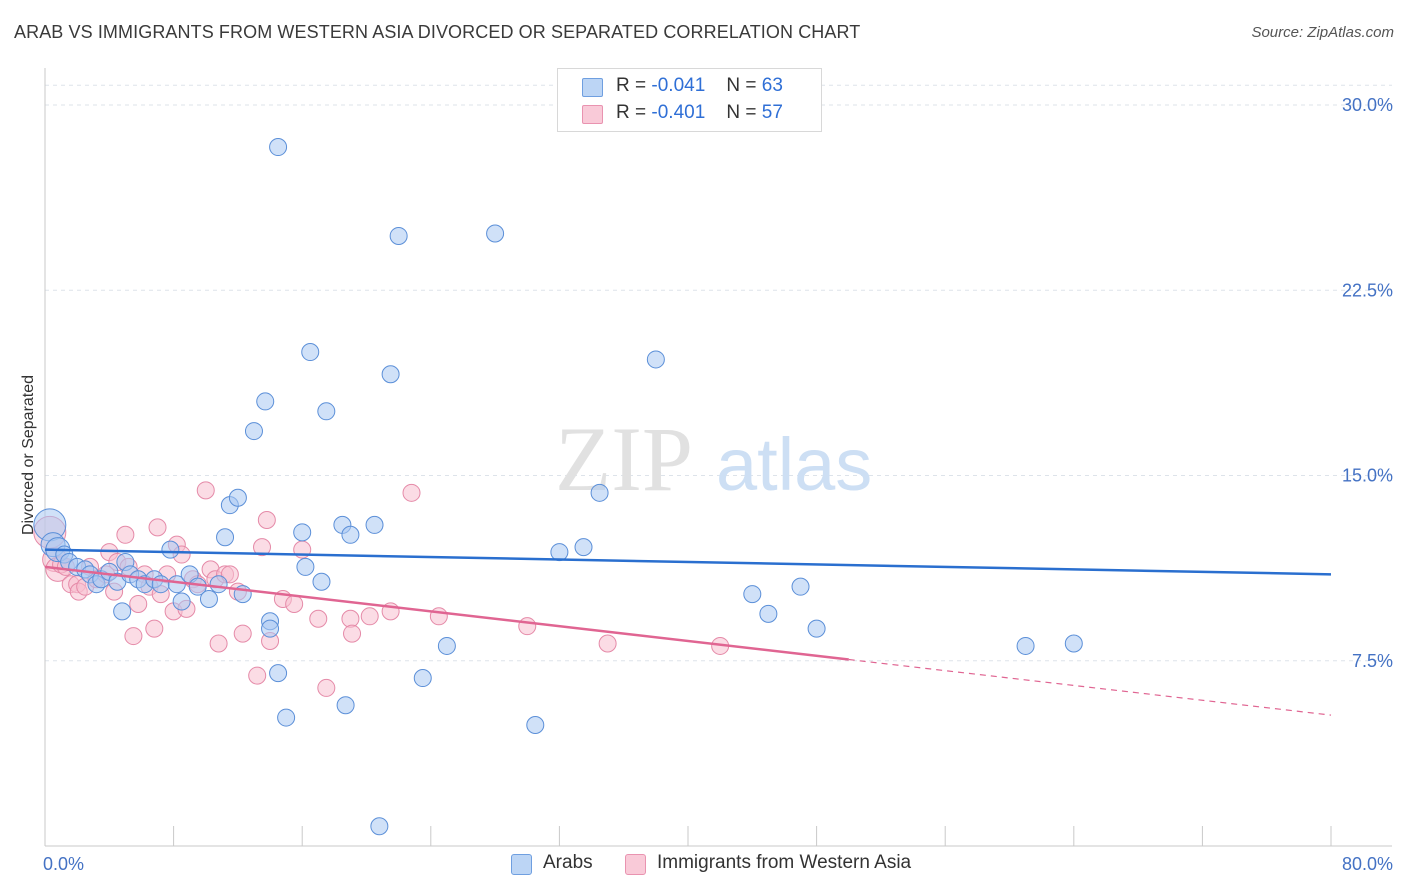 The width and height of the screenshot is (1406, 892). I want to click on immigrants-swatch, so click(592, 114).